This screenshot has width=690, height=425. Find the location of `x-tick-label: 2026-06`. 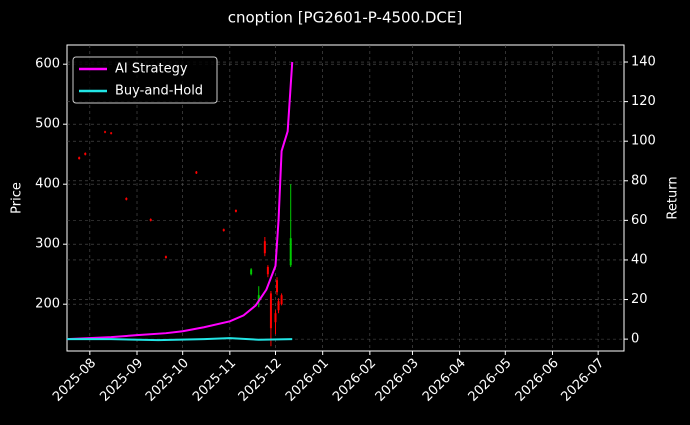

x-tick-label: 2026-06 is located at coordinates (537, 380).